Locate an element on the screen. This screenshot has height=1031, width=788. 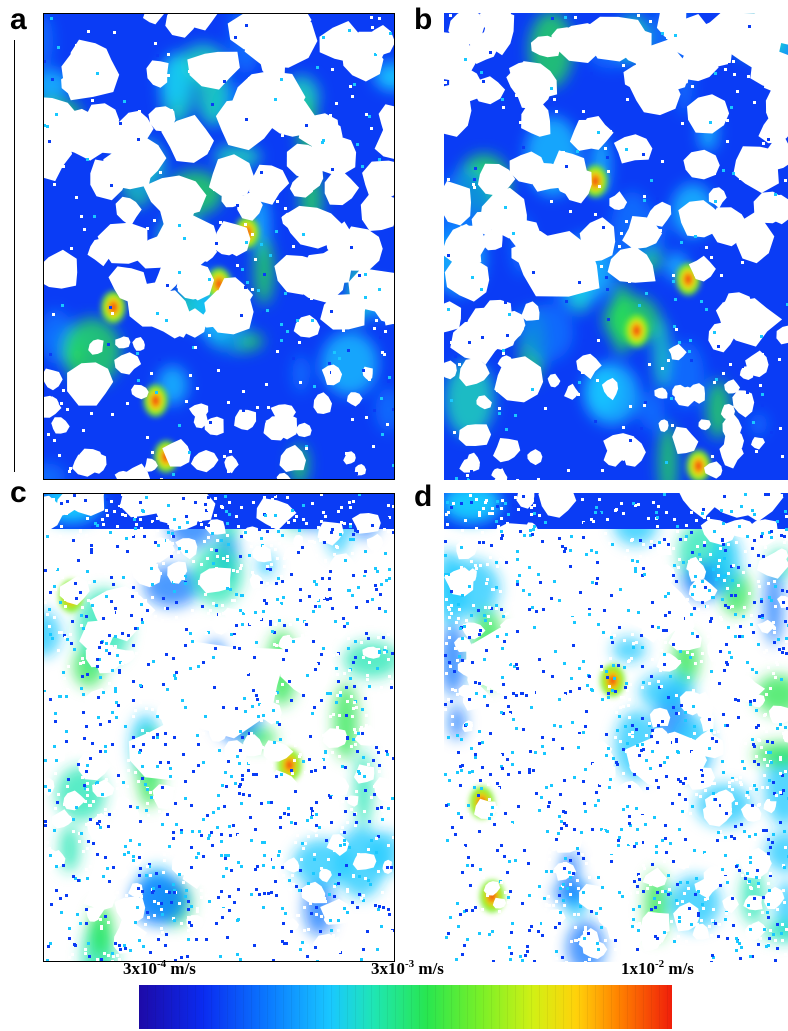
panel-label-a: a is located at coordinates (18, 19).